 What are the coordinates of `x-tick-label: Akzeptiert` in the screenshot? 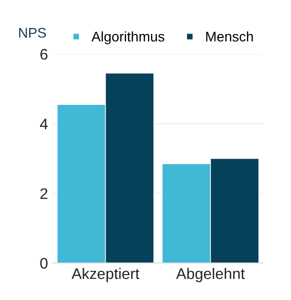 It's located at (106, 275).